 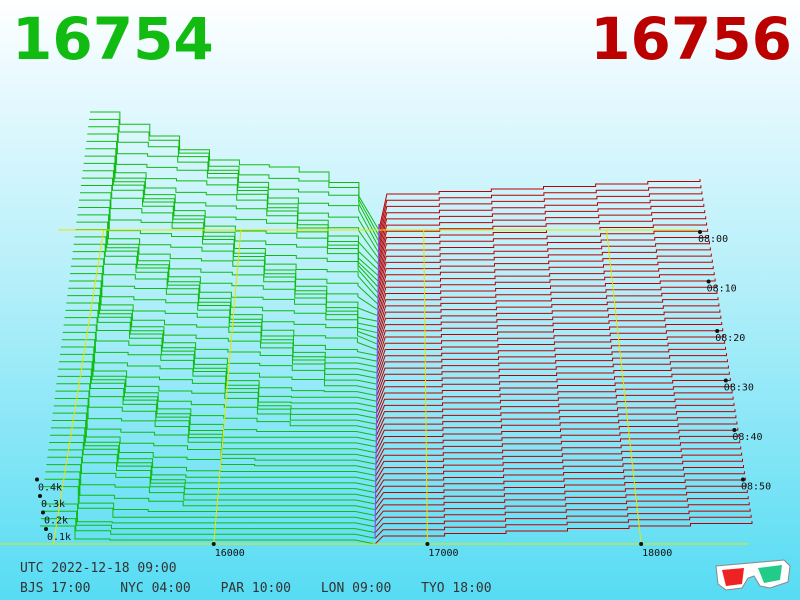 I want to click on time-tick-label: 08:30, so click(x=739, y=388).